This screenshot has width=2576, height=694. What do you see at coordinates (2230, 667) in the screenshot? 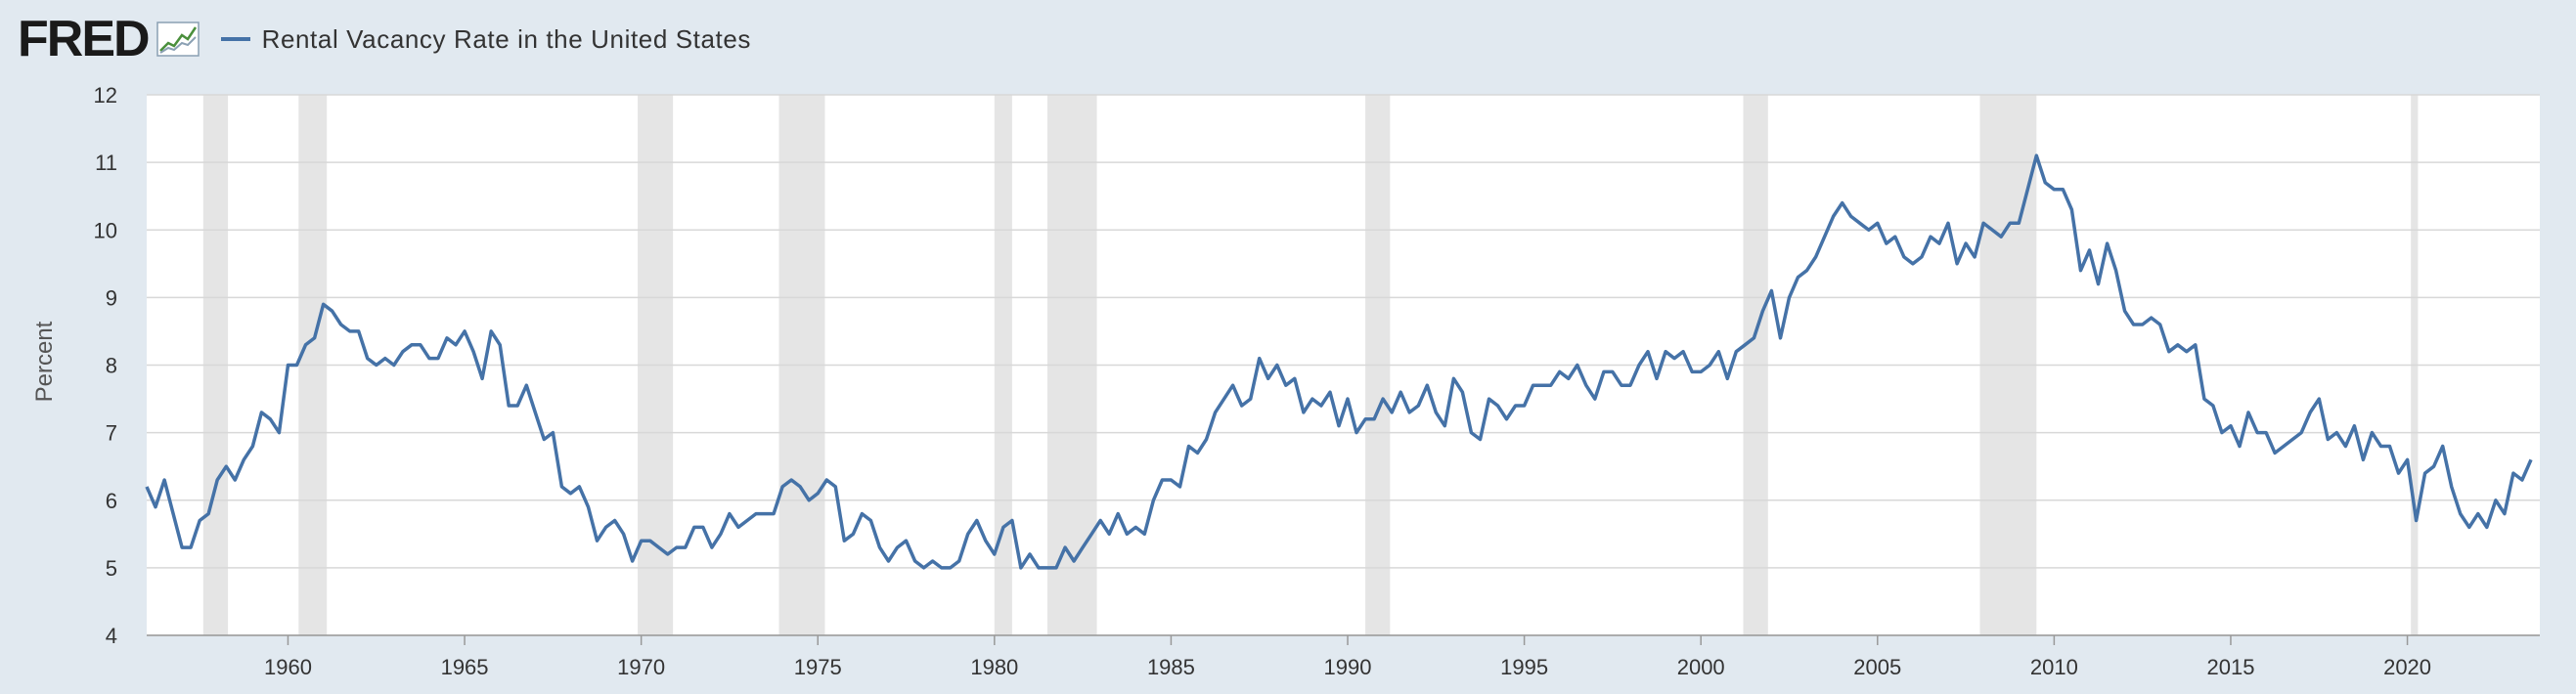
I see `x-tick-label: 2015` at bounding box center [2230, 667].